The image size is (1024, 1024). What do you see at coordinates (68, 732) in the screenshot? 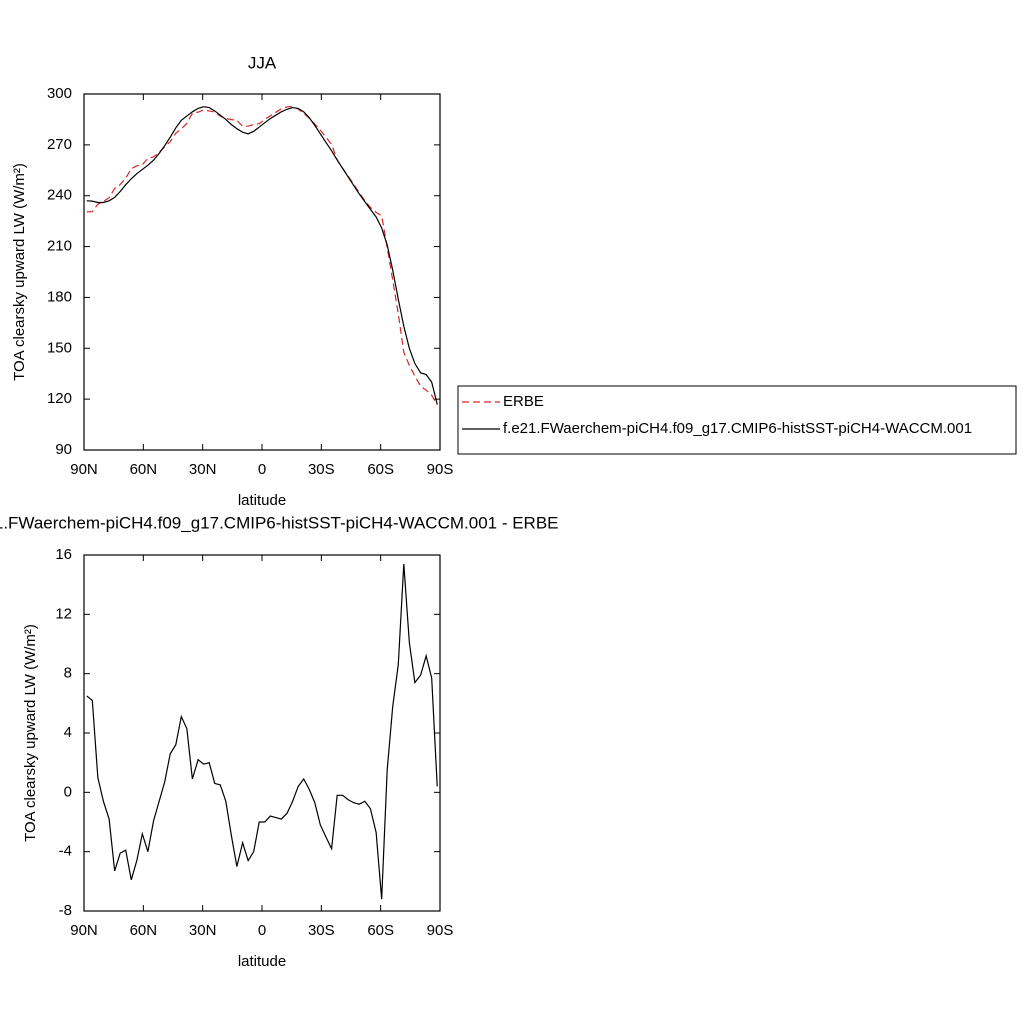
I see `y-tick-label: 4` at bounding box center [68, 732].